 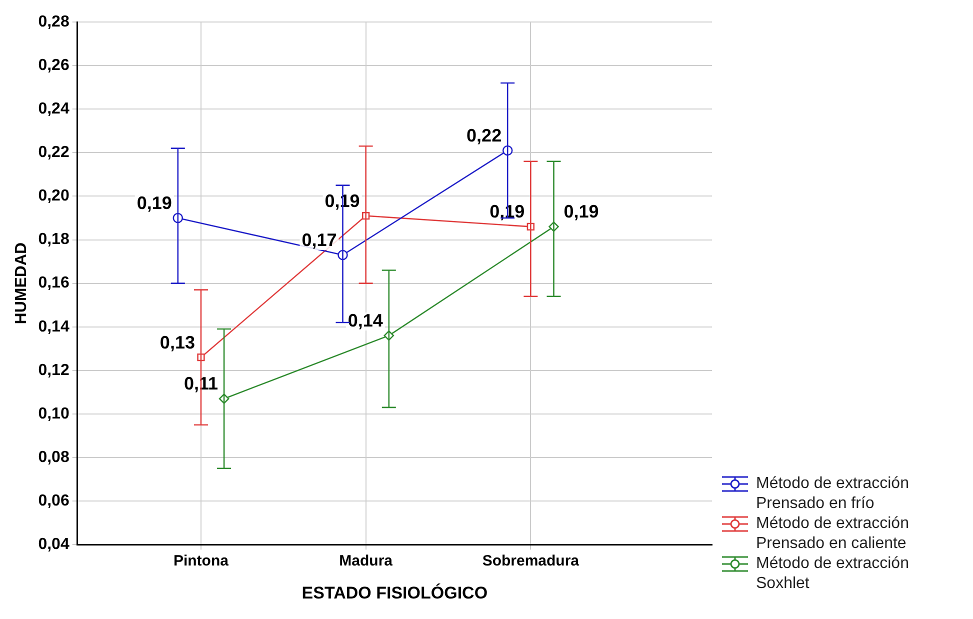 What do you see at coordinates (54, 153) in the screenshot?
I see `y-tick-label: 0,22` at bounding box center [54, 153].